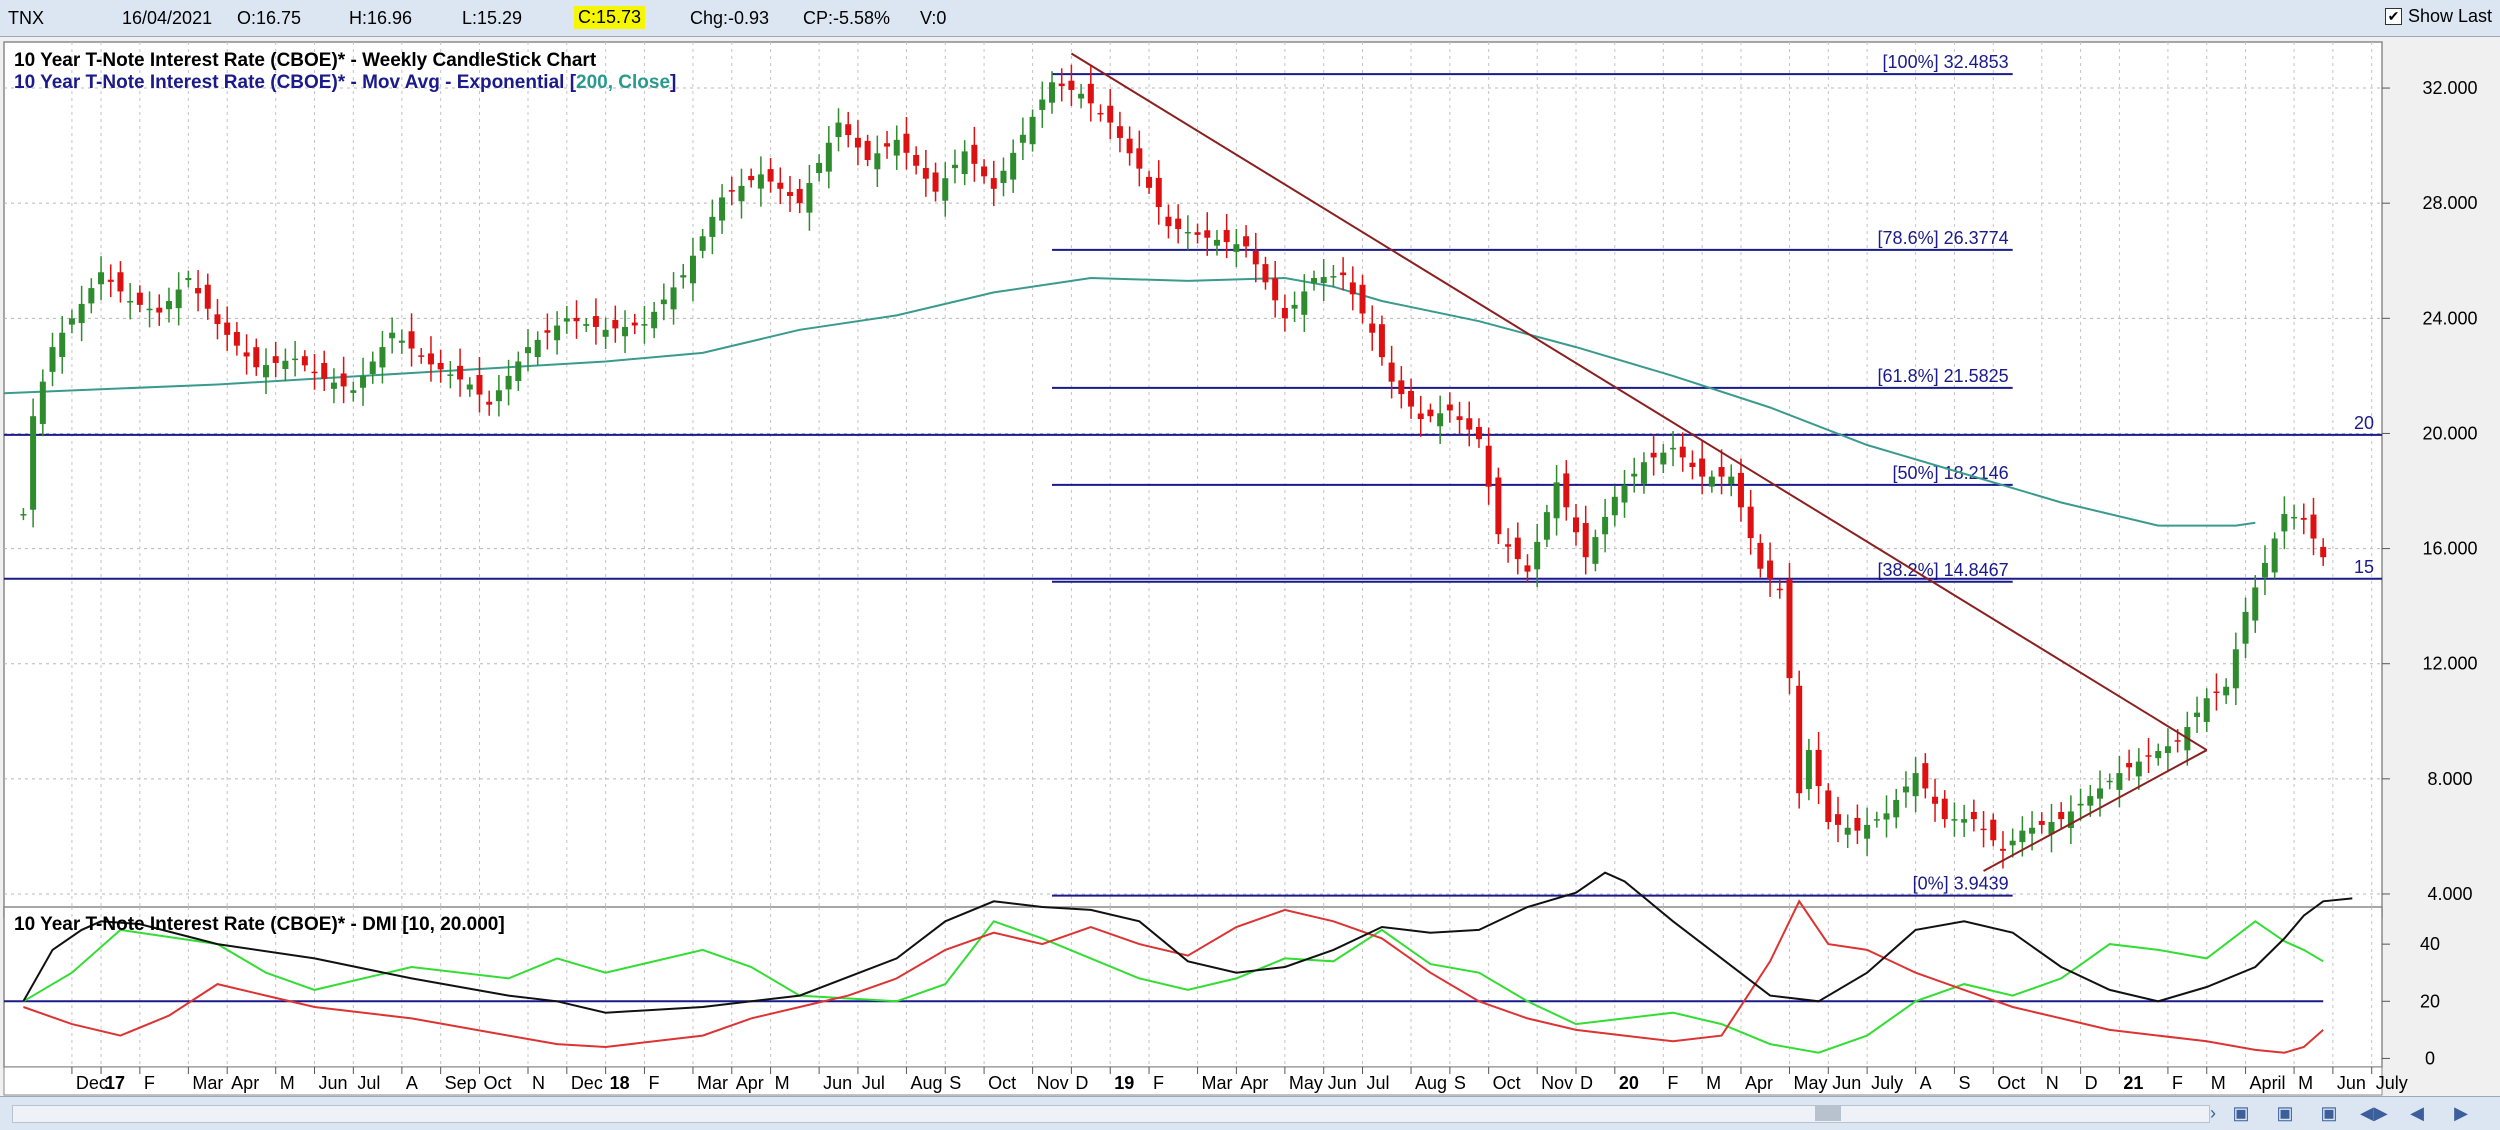 The image size is (2500, 1130). What do you see at coordinates (269, 18) in the screenshot?
I see `open-value: O:16.75` at bounding box center [269, 18].